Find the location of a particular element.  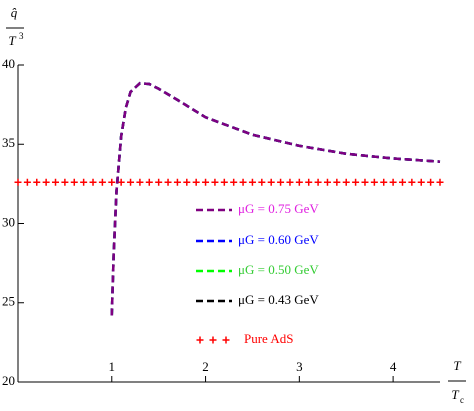

x-tick-label: 1 is located at coordinates (112, 366).